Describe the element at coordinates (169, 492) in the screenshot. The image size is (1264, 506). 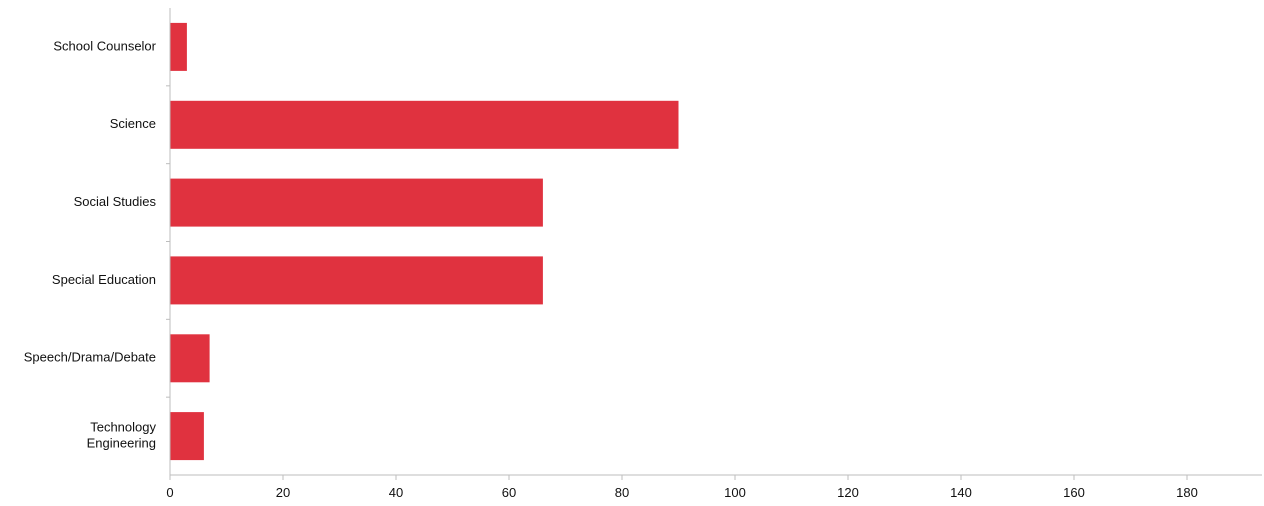
I see `x-tick-label: 0` at that location.